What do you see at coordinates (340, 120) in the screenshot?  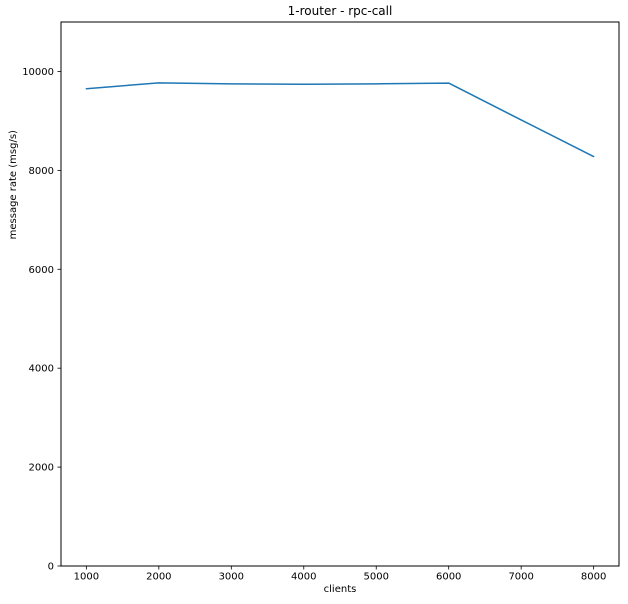 I see `series-line-rpc-call` at bounding box center [340, 120].